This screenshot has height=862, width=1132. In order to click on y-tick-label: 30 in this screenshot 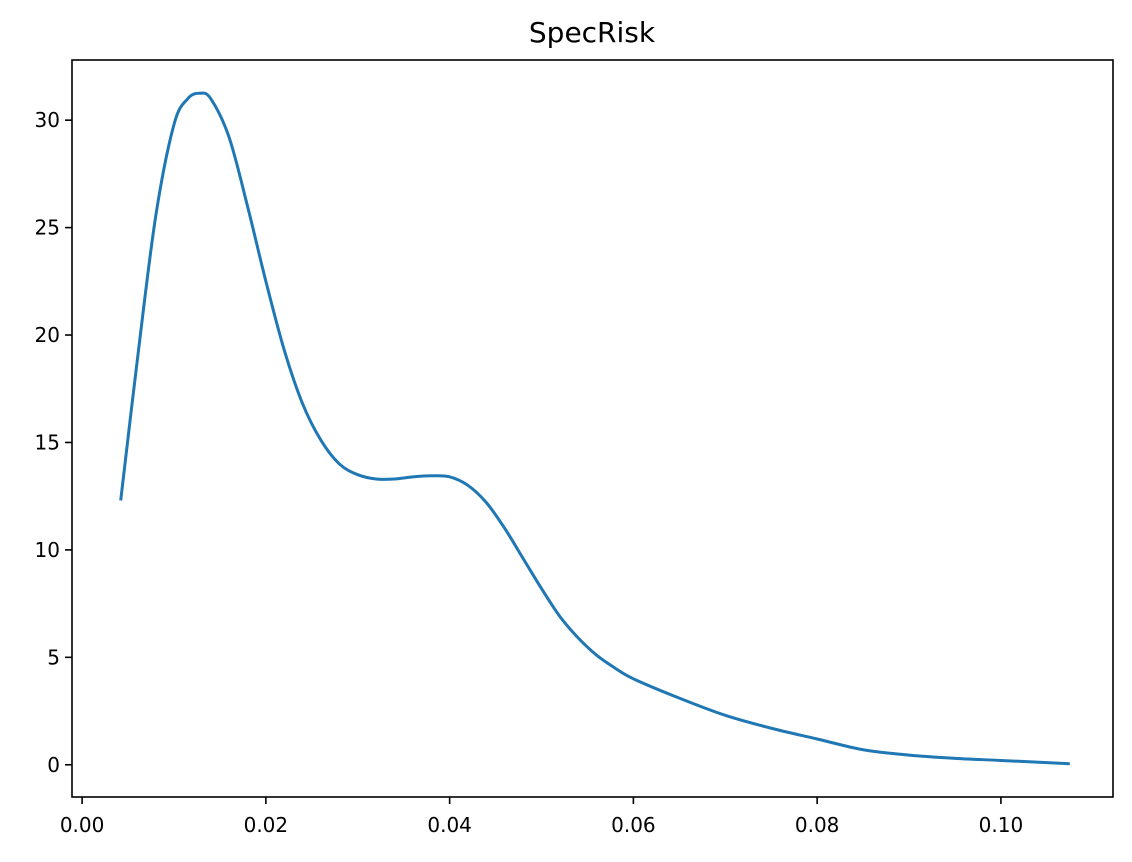, I will do `click(47, 120)`.